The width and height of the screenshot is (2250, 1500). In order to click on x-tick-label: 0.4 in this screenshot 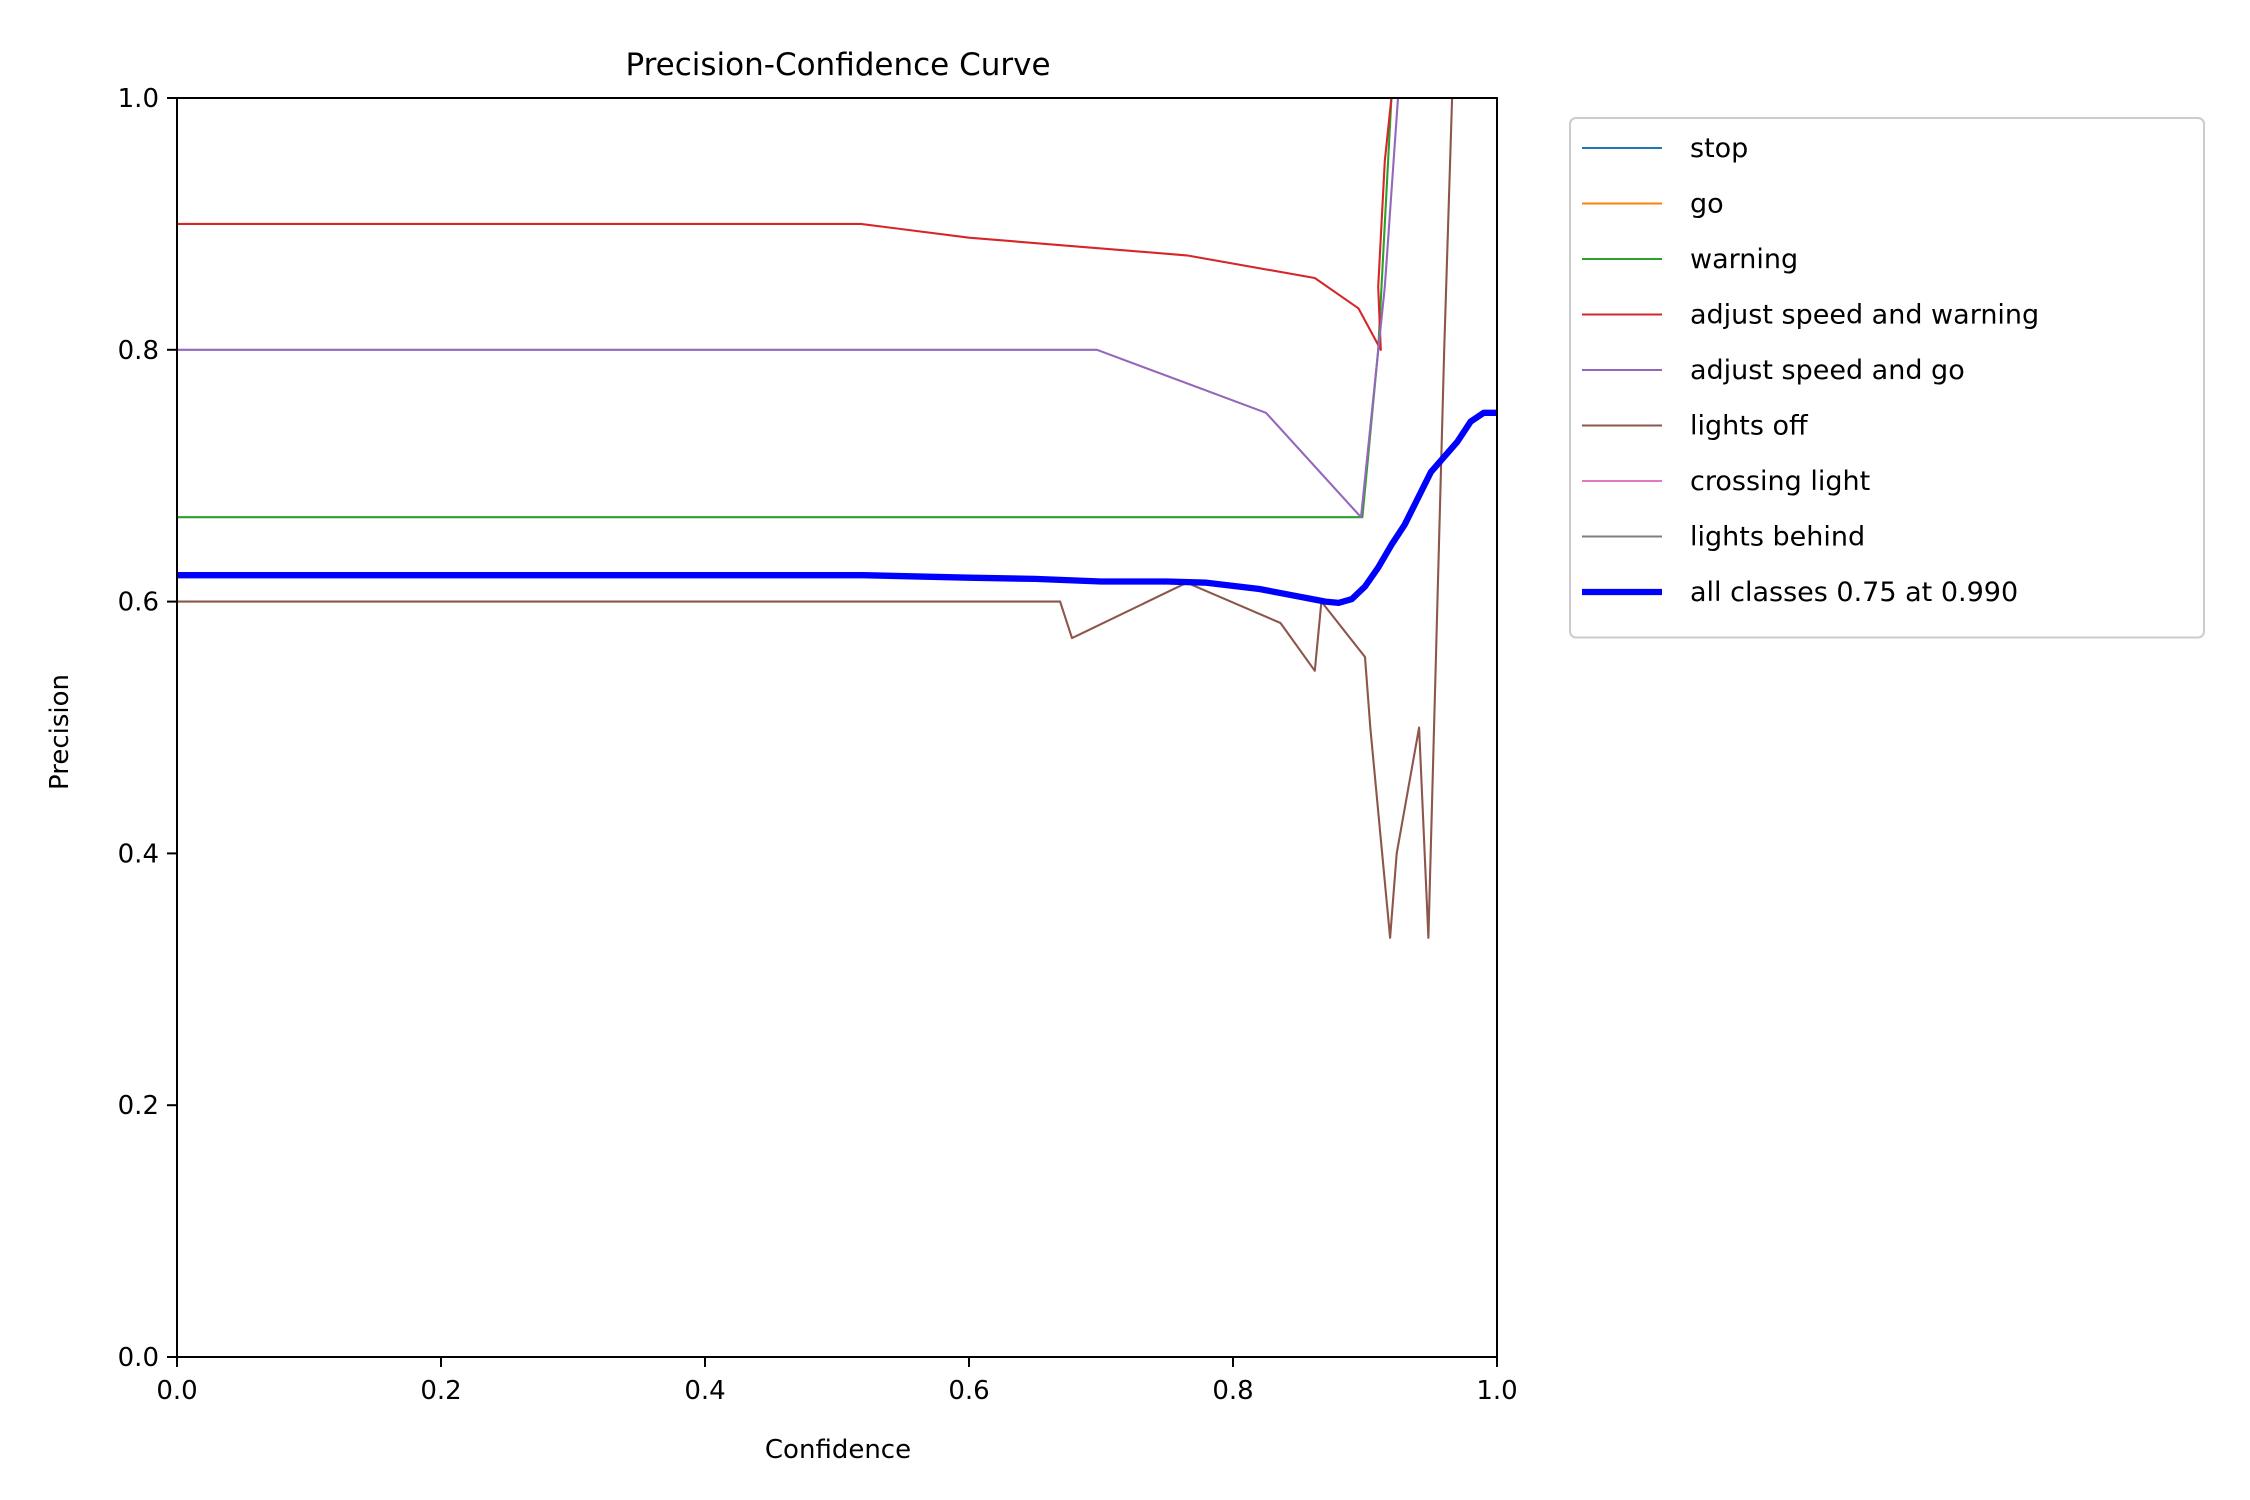, I will do `click(704, 1391)`.